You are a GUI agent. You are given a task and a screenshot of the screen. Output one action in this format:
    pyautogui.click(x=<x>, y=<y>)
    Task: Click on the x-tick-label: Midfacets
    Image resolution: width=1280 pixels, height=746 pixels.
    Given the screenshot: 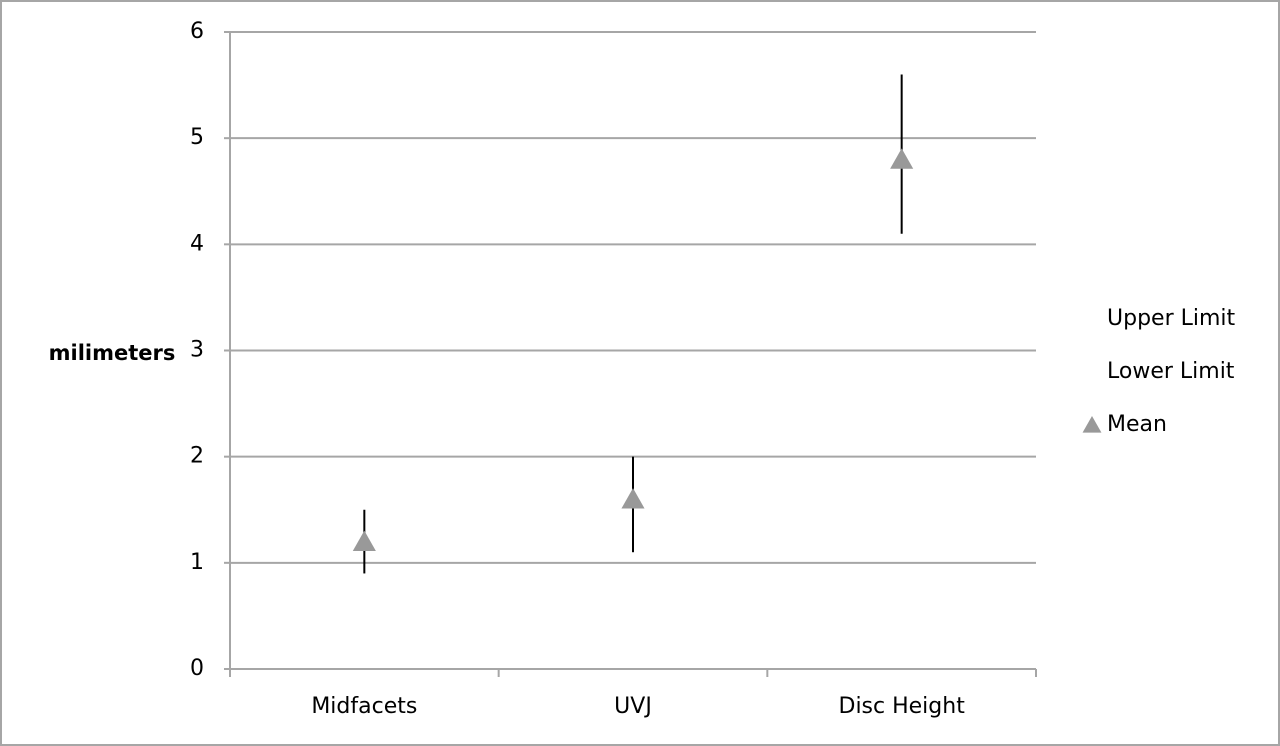 What is the action you would take?
    pyautogui.click(x=364, y=706)
    